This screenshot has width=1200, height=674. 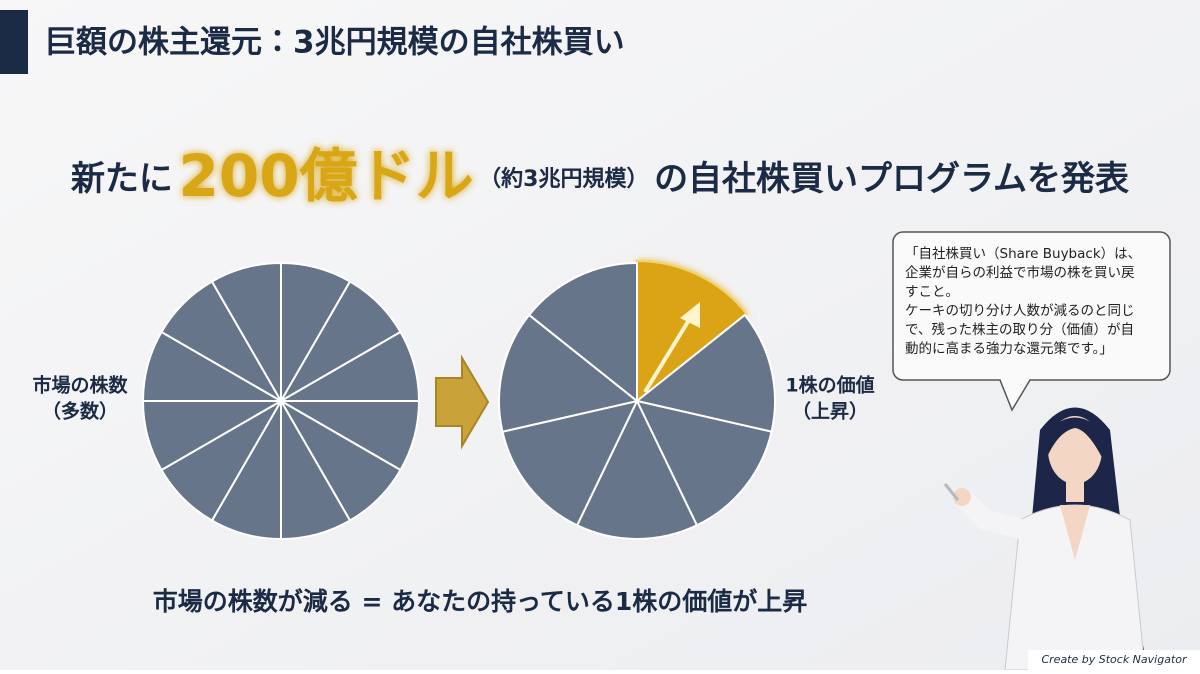 I want to click on left-label: （多数）, so click(x=80, y=411).